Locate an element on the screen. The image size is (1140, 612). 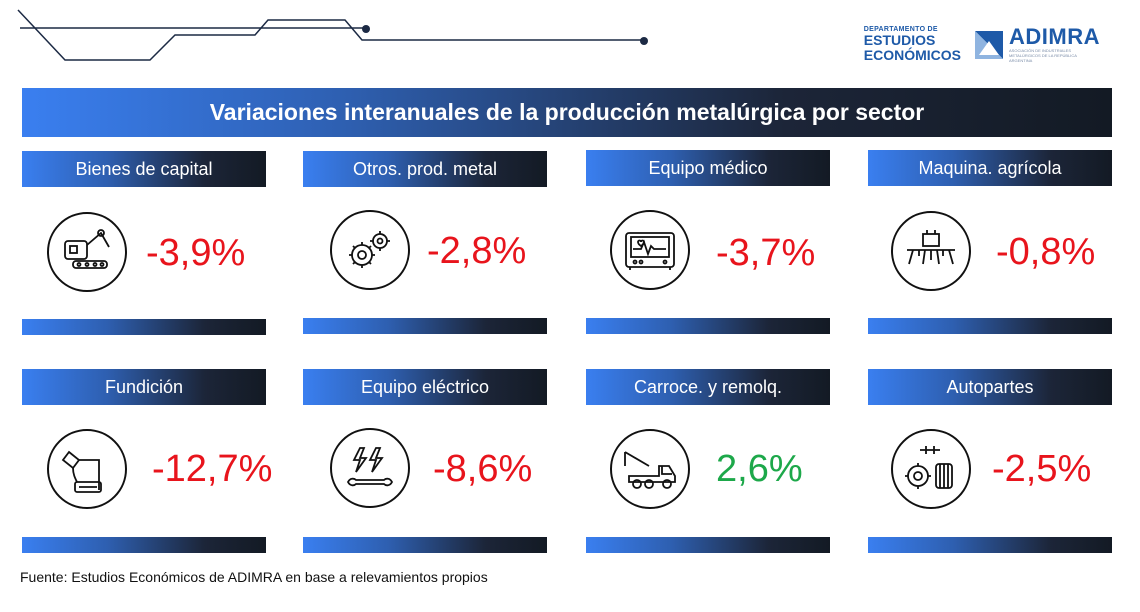
sector-value: -2,8% is located at coordinates (477, 251).